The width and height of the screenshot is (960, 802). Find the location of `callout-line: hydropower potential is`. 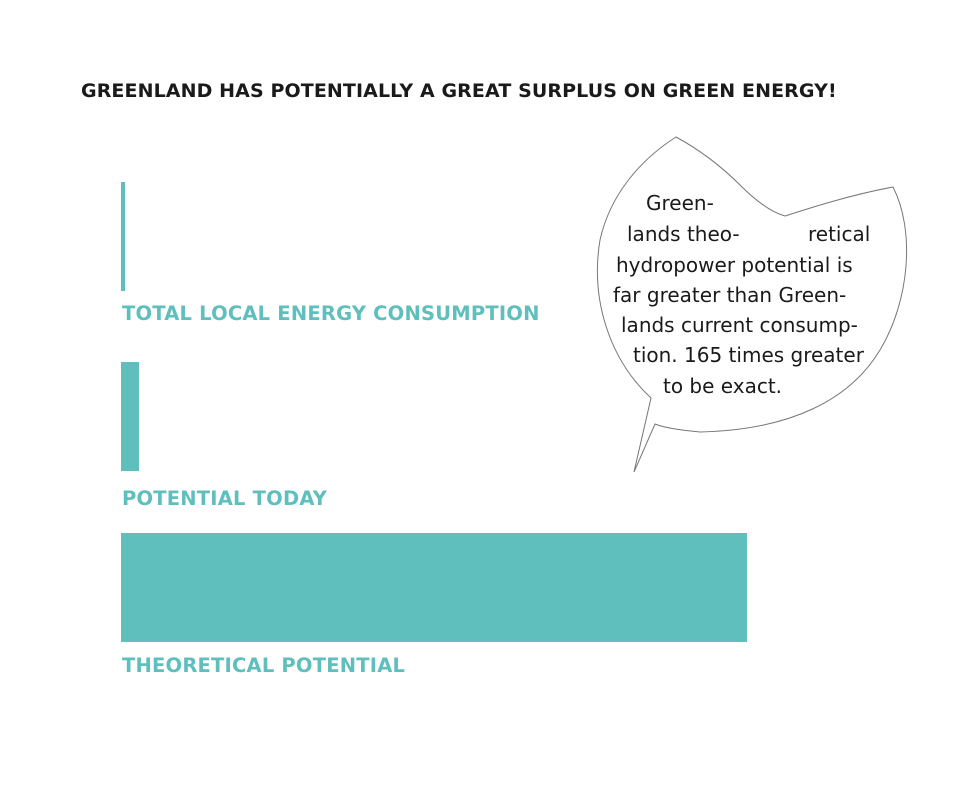

callout-line: hydropower potential is is located at coordinates (734, 265).